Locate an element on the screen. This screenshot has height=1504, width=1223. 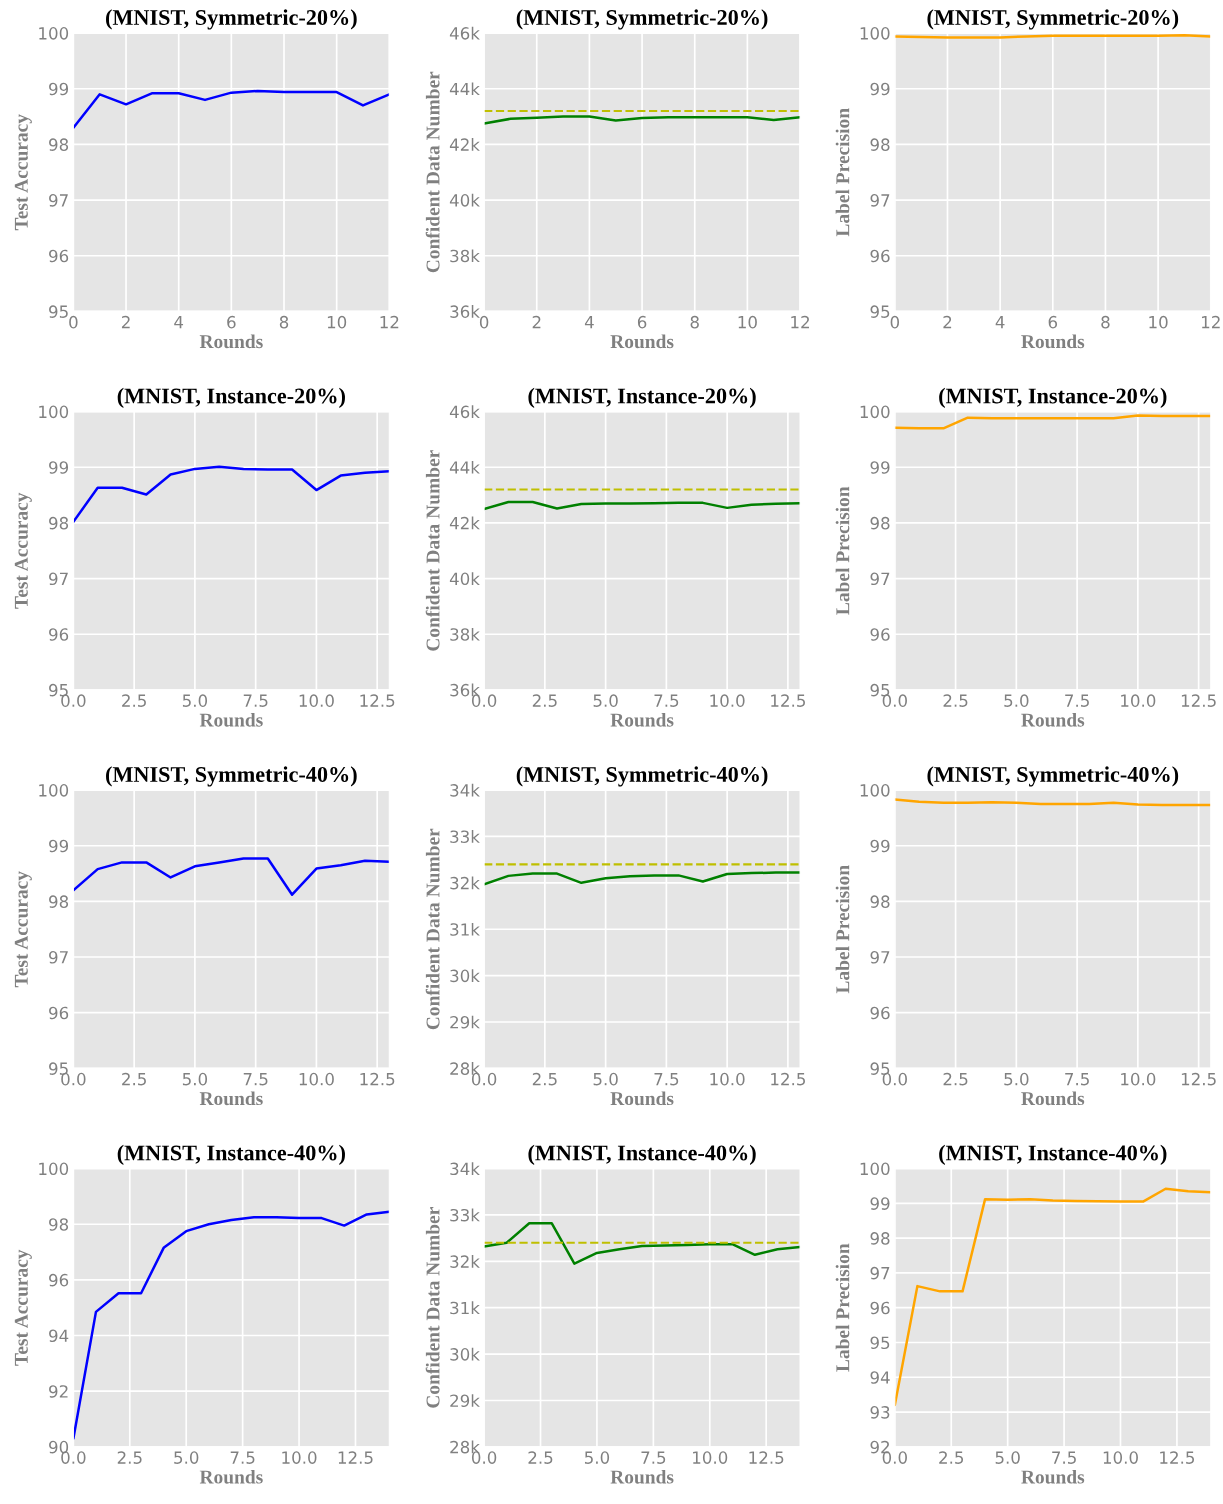
y-tick-label: 93 is located at coordinates (880, 1412).